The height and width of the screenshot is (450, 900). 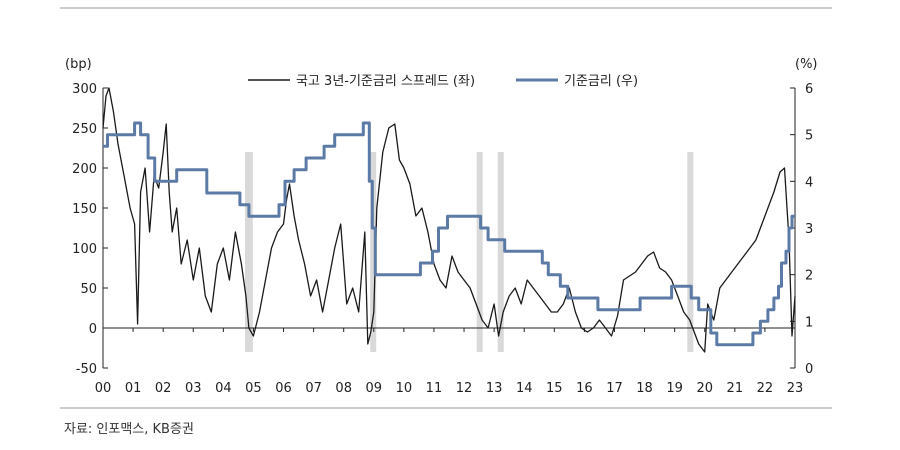 What do you see at coordinates (84, 209) in the screenshot?
I see `y-left-tick-label: 150` at bounding box center [84, 209].